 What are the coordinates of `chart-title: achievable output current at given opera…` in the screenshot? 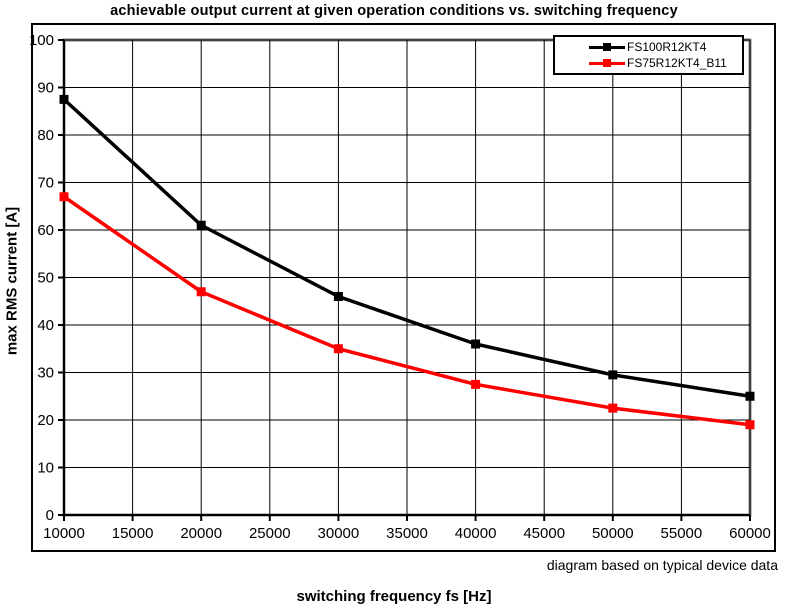 It's located at (394, 11).